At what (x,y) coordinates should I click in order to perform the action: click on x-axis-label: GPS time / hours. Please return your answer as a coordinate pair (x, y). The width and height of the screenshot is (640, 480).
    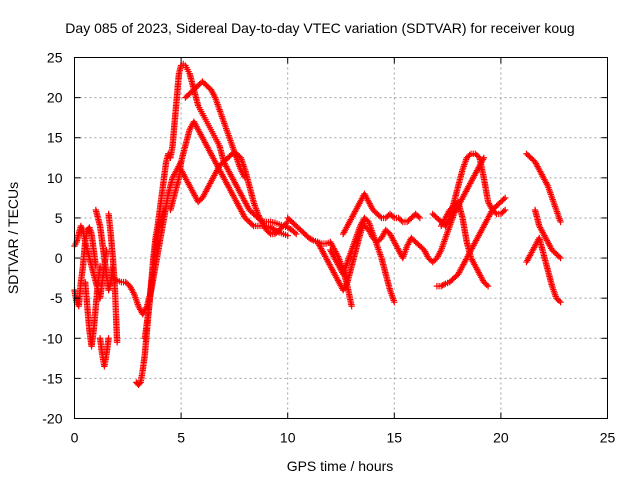
    Looking at the image, I should click on (340, 466).